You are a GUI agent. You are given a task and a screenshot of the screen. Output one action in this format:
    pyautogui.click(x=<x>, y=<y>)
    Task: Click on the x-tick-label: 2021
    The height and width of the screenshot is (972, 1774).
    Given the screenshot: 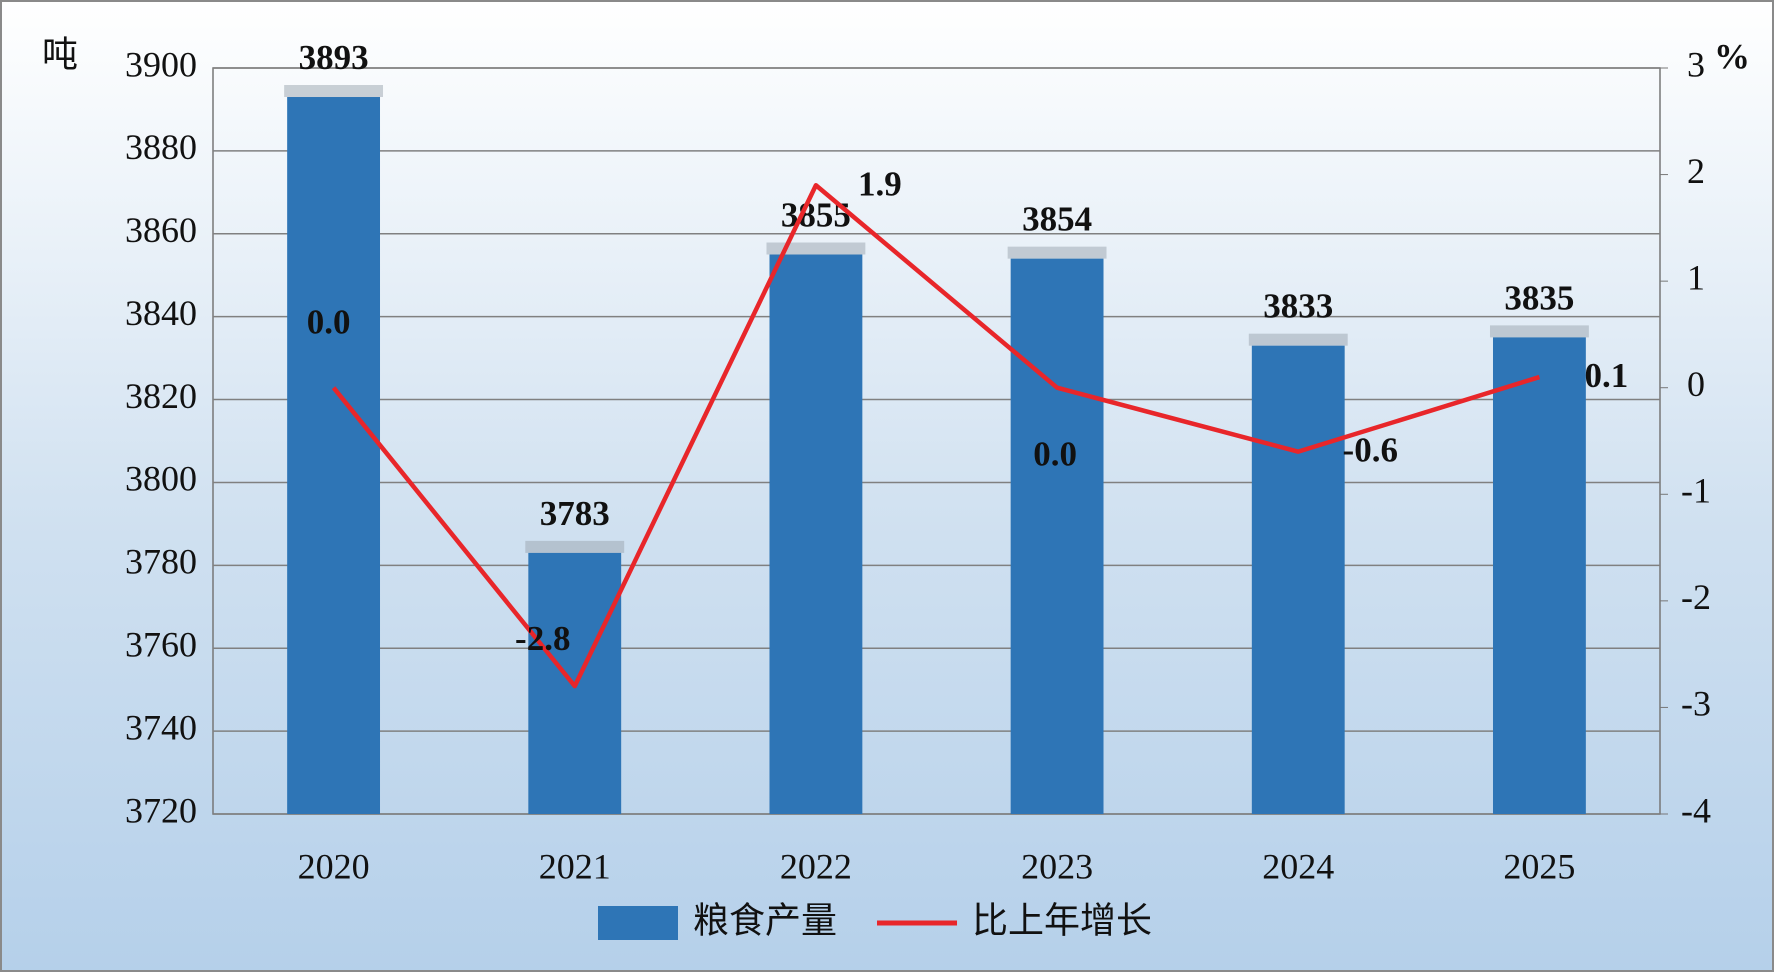 What is the action you would take?
    pyautogui.click(x=575, y=866)
    